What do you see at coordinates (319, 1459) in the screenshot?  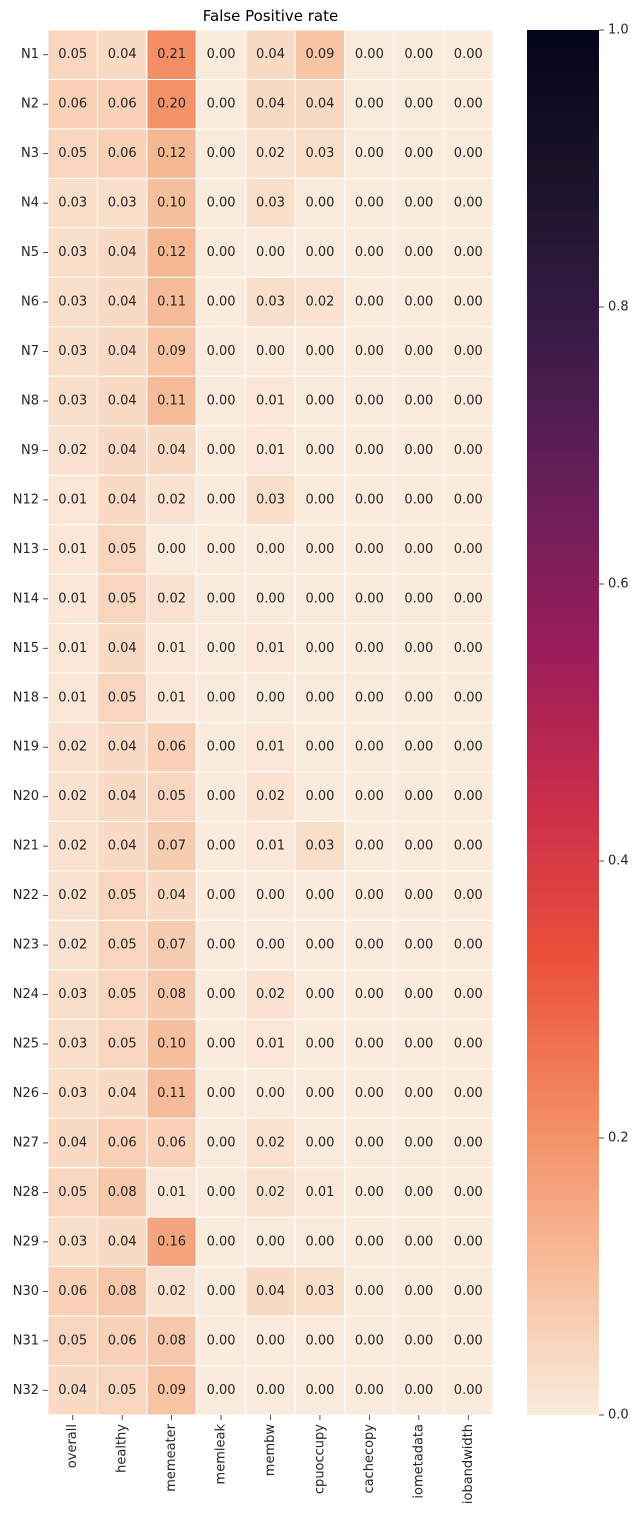 I see `column-tick-label: cpuoccupy` at bounding box center [319, 1459].